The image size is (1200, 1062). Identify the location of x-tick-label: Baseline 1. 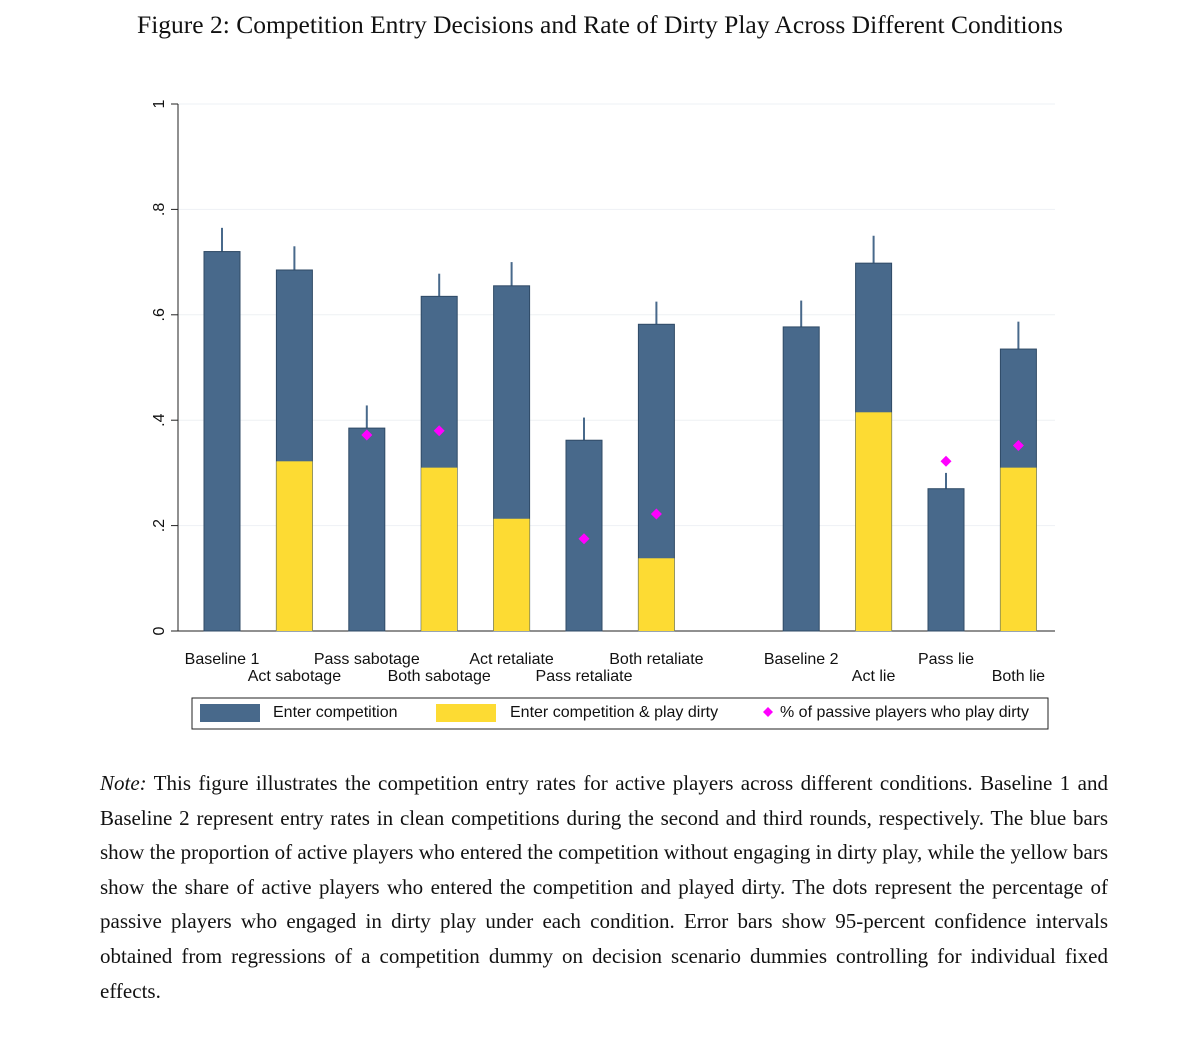
(222, 659).